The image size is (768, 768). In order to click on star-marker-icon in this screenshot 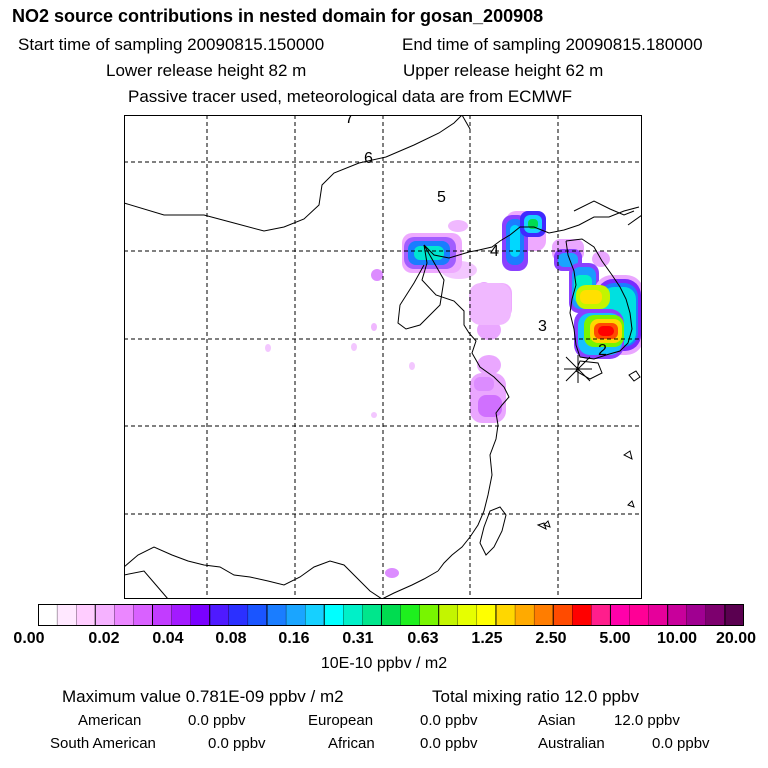, I will do `click(578, 369)`.